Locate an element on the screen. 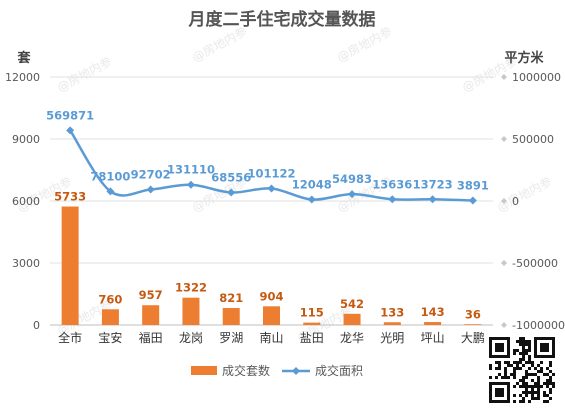  category-label: 光明 is located at coordinates (392, 338).